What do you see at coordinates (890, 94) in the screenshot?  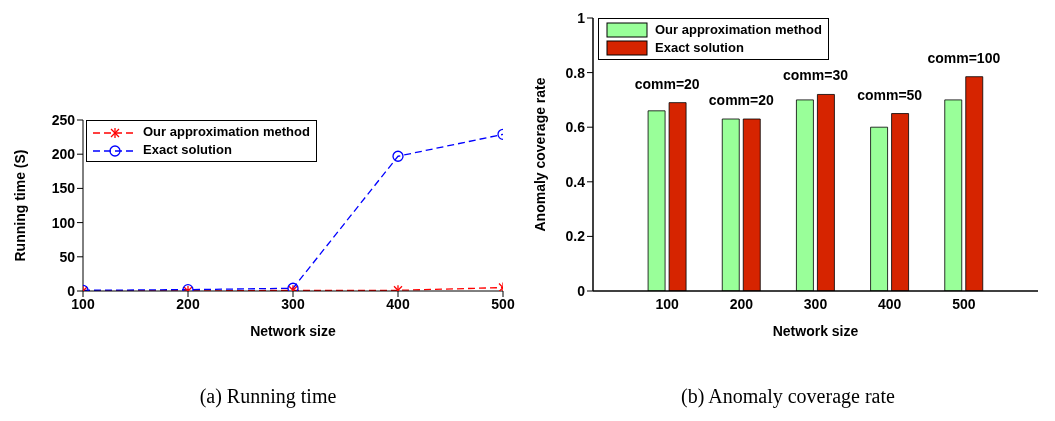 I see `annotation: comm=50` at bounding box center [890, 94].